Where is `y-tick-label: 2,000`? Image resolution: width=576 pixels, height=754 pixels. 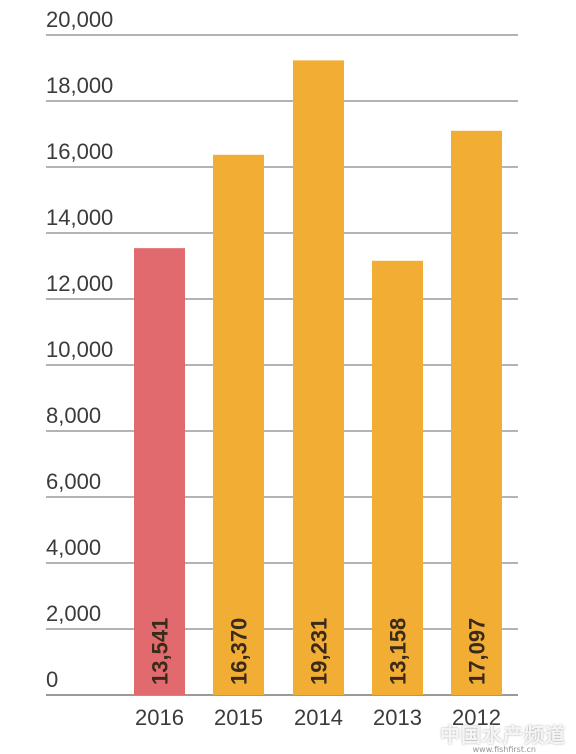 y-tick-label: 2,000 is located at coordinates (73, 613).